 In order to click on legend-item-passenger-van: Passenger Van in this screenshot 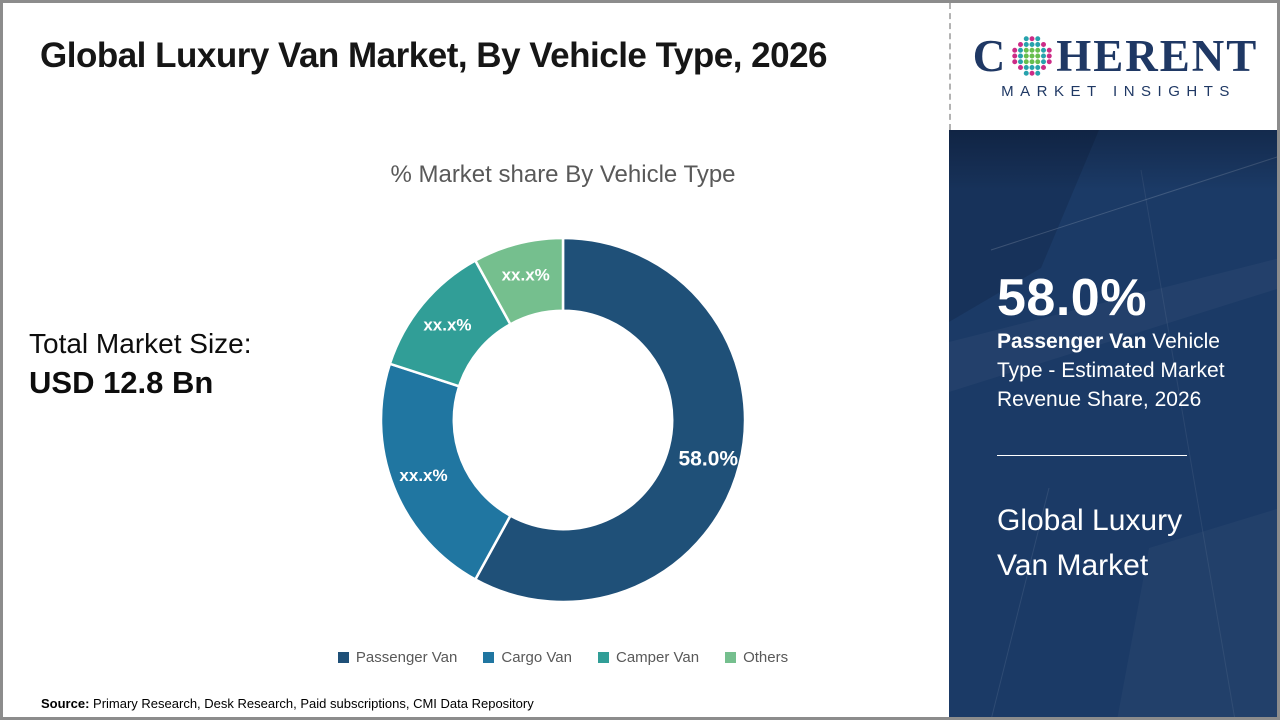, I will do `click(397, 657)`.